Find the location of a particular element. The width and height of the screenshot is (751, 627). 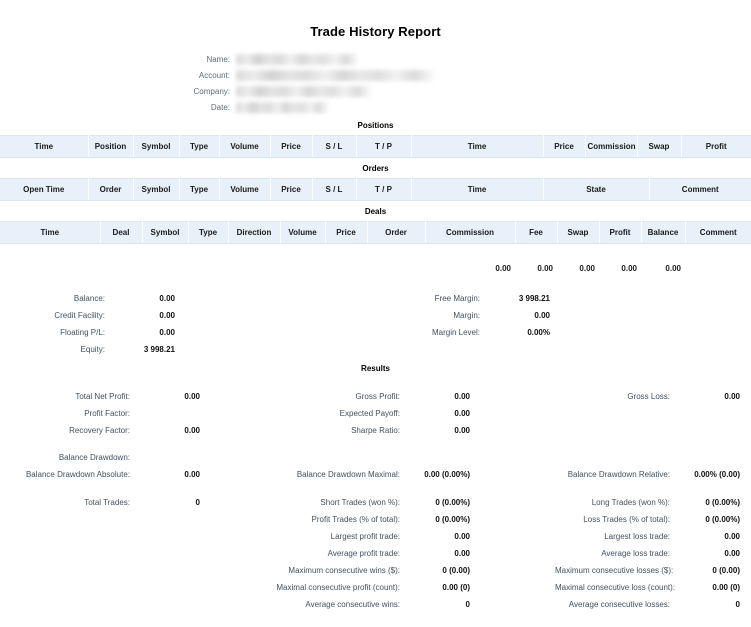

orders-col-price: Price is located at coordinates (291, 189).